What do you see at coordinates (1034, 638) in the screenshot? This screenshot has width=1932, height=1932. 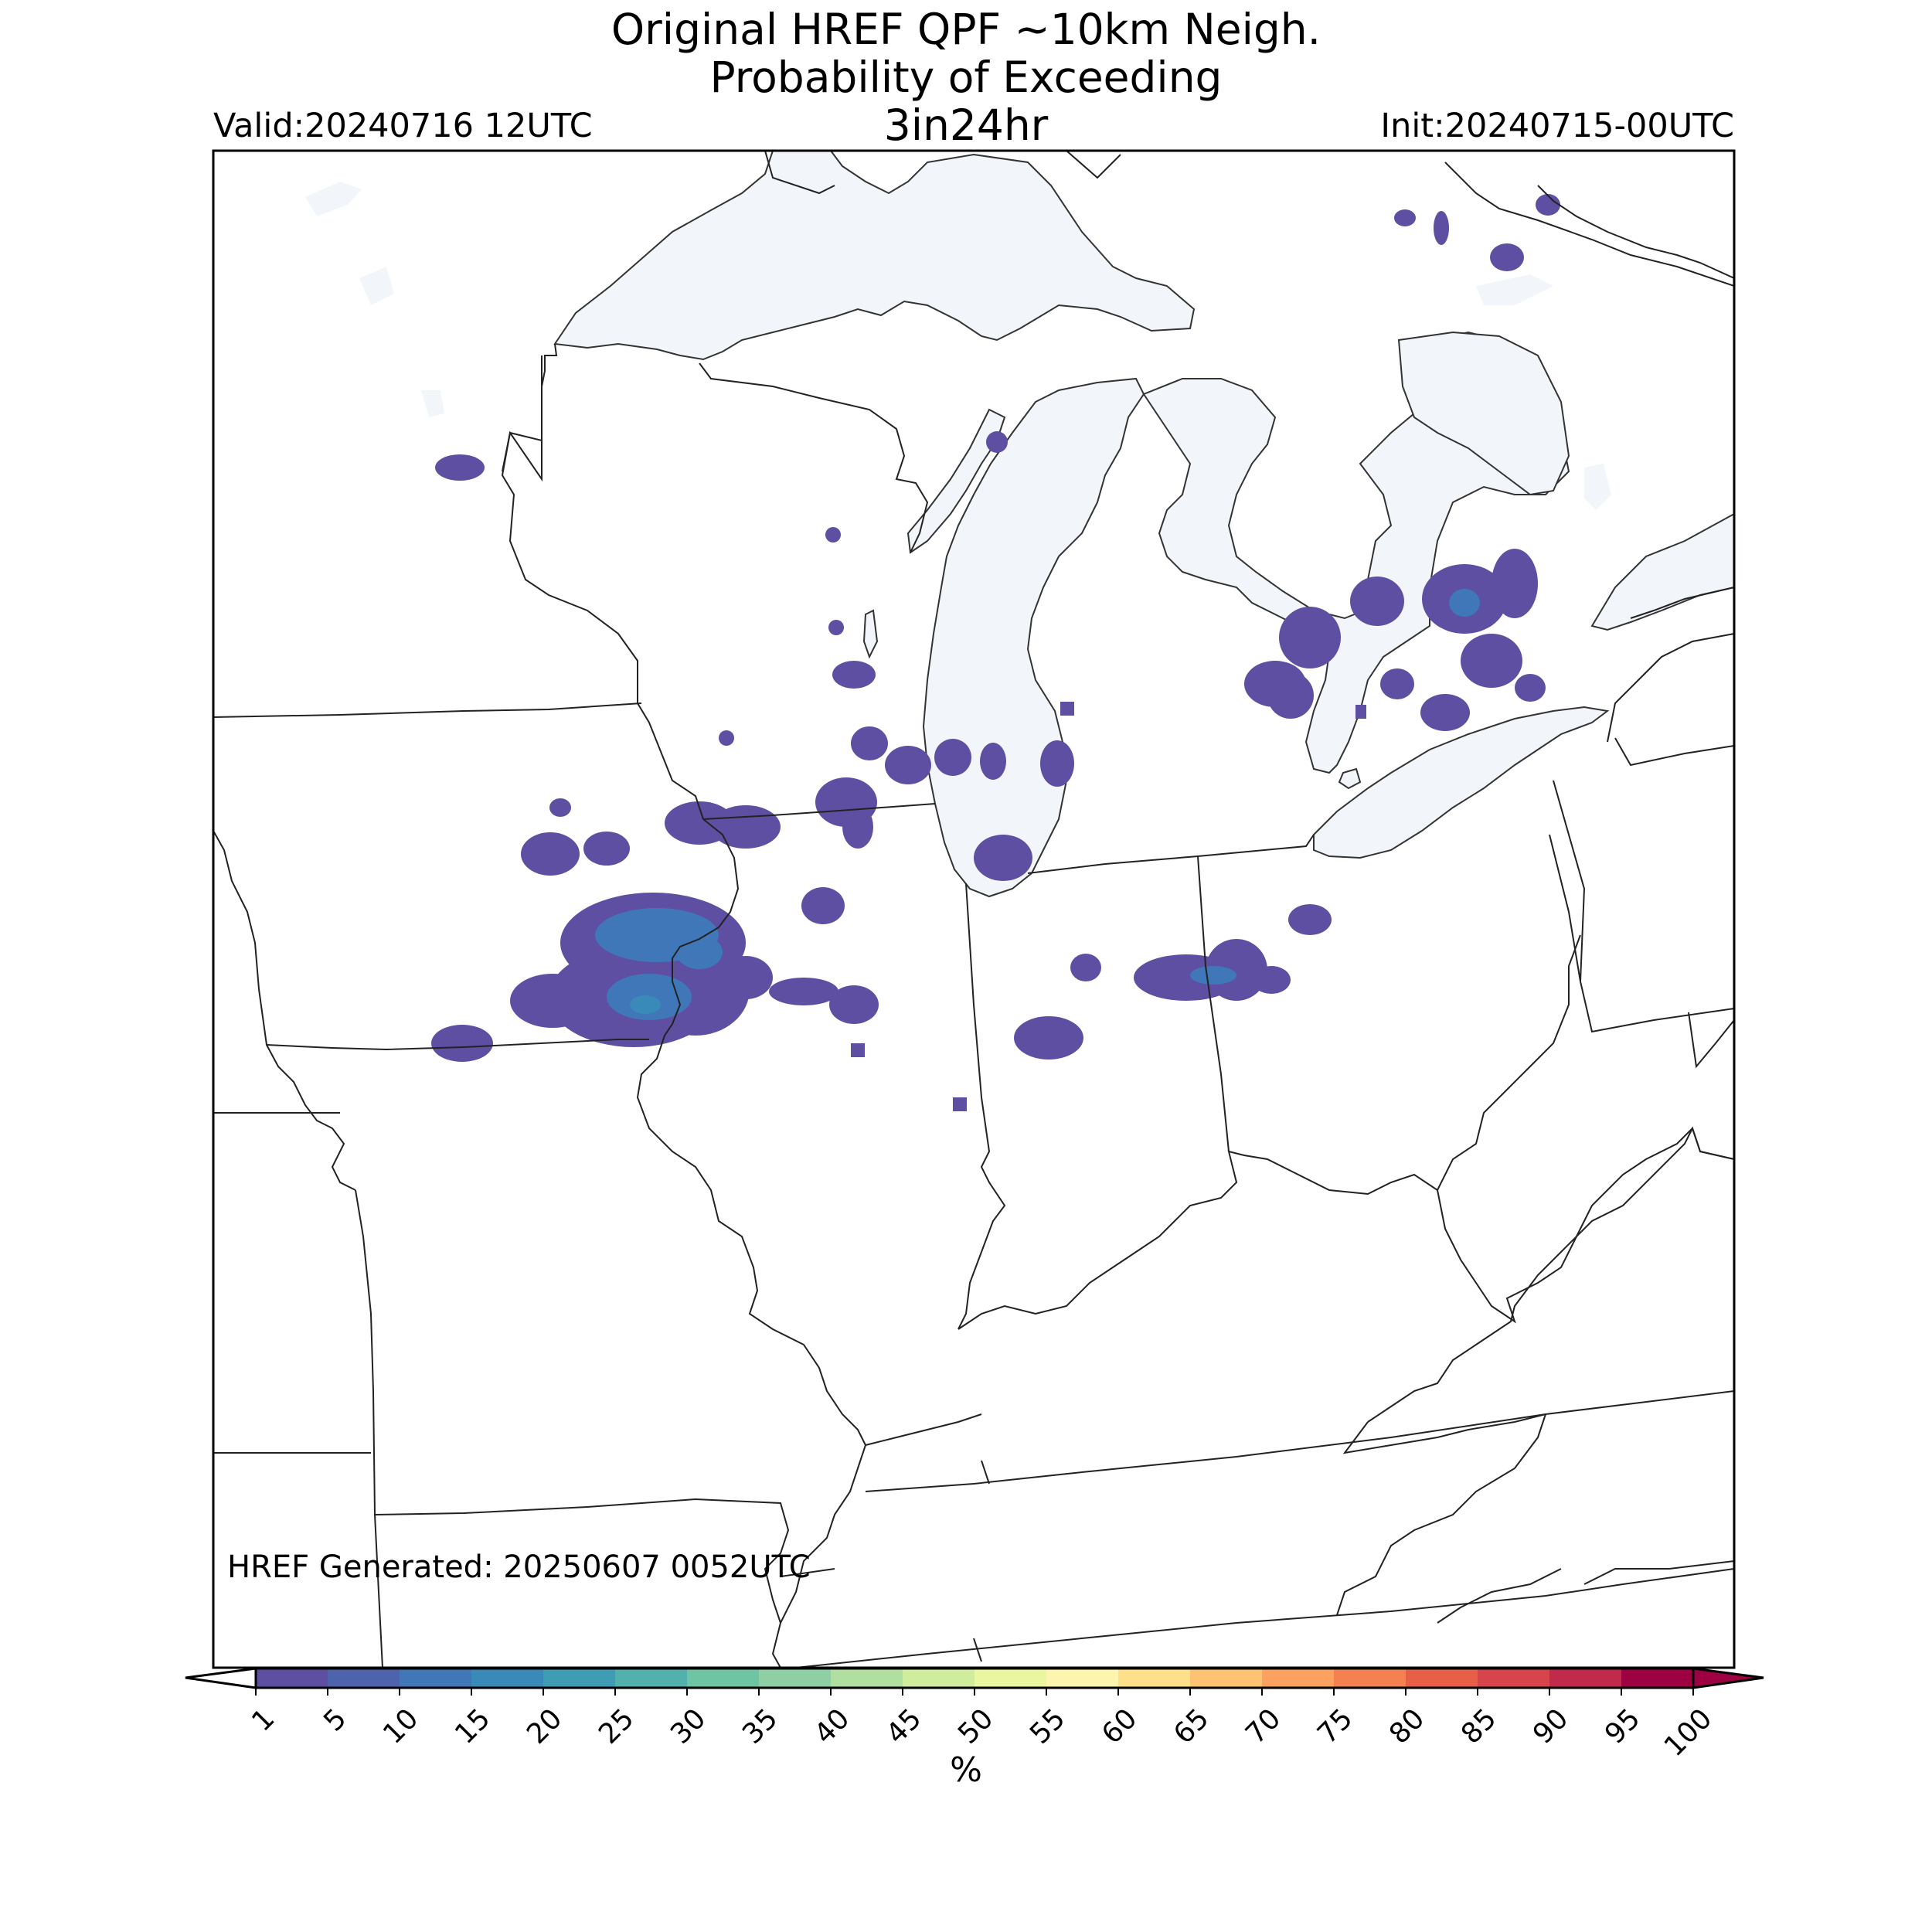 I see `lake-michigan` at bounding box center [1034, 638].